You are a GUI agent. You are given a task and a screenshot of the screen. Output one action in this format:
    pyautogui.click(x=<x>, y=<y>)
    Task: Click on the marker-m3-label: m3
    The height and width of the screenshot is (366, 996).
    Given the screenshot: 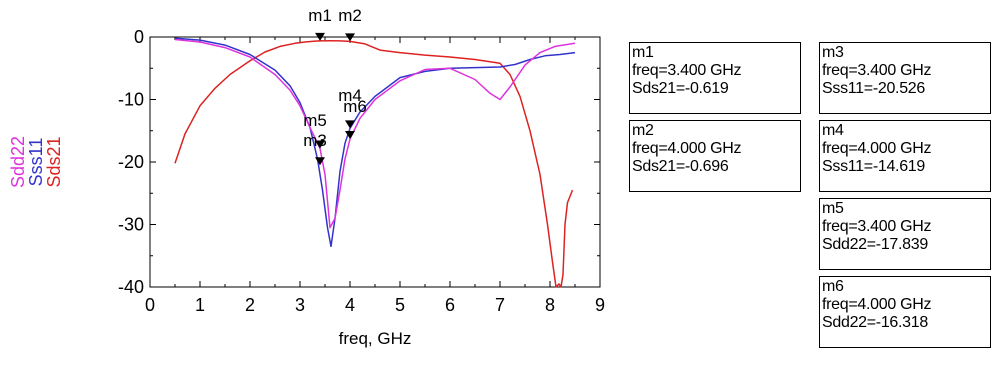 What is the action you would take?
    pyautogui.click(x=315, y=140)
    